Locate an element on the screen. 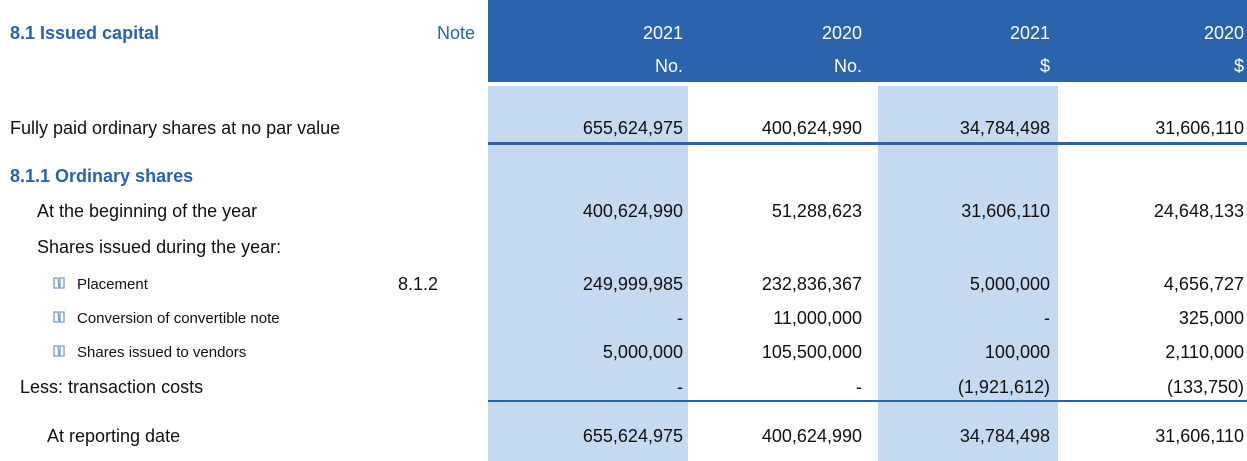  row-label: Shares issued during the year: is located at coordinates (159, 247).